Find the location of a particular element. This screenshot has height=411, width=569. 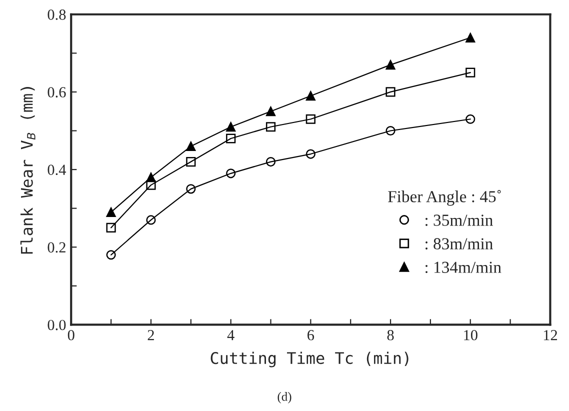

text: (d) is located at coordinates (285, 398).